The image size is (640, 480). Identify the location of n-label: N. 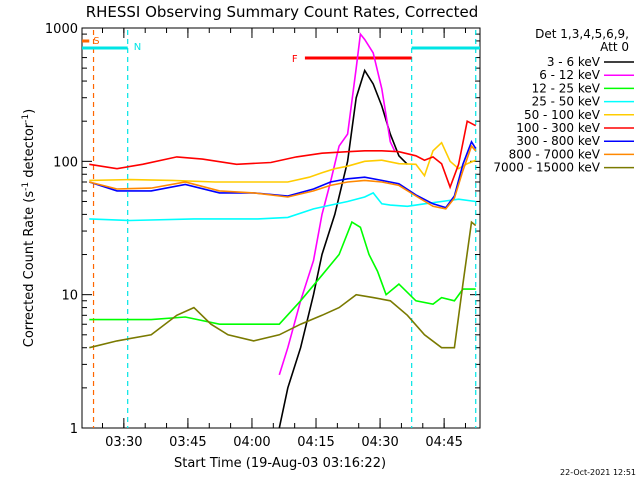
(137, 47).